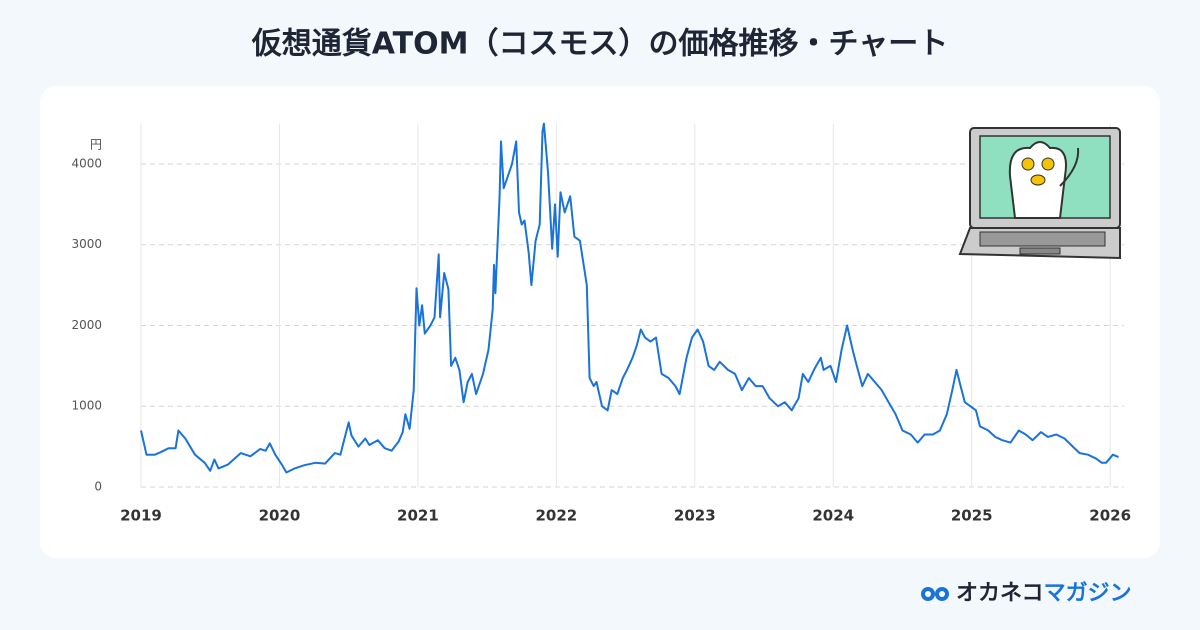 Image resolution: width=1200 pixels, height=630 pixels. Describe the element at coordinates (98, 487) in the screenshot. I see `y-tick-label: 0` at that location.